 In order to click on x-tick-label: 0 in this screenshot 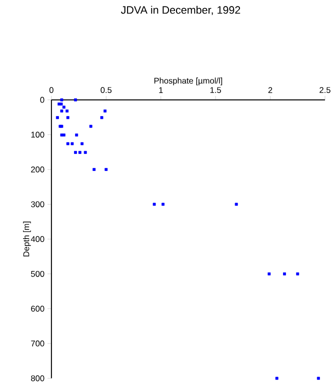, I will do `click(51, 90)`.